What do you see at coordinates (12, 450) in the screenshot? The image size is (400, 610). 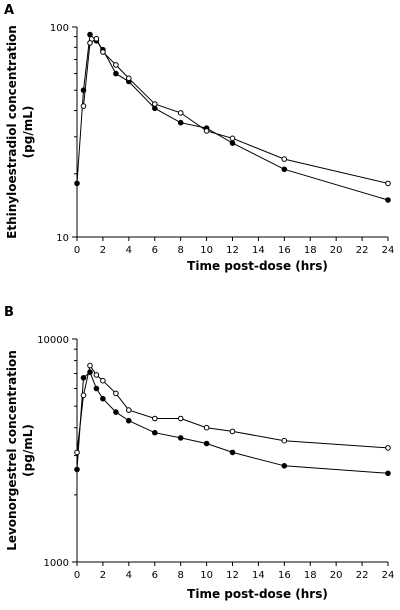 I see `y-axis-title-line1: Levonorgestrel concentration` at bounding box center [12, 450].